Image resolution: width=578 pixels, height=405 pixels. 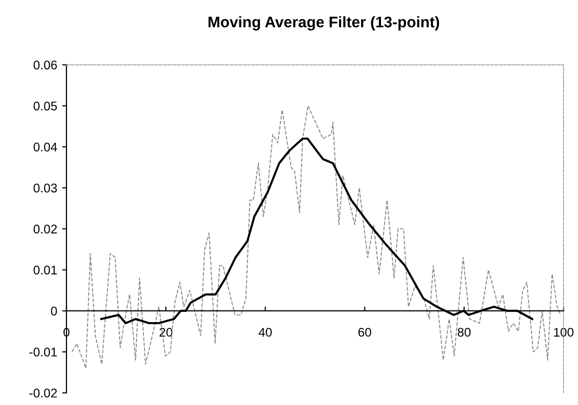 I want to click on y-tick-label: 0.02, so click(x=45, y=229).